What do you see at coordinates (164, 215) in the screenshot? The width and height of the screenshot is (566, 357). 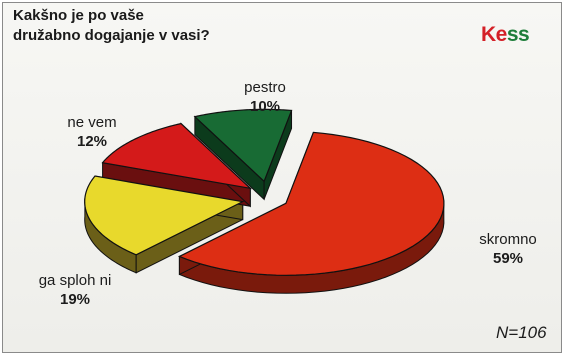 I see `slice-ga-sploh-ni` at bounding box center [164, 215].